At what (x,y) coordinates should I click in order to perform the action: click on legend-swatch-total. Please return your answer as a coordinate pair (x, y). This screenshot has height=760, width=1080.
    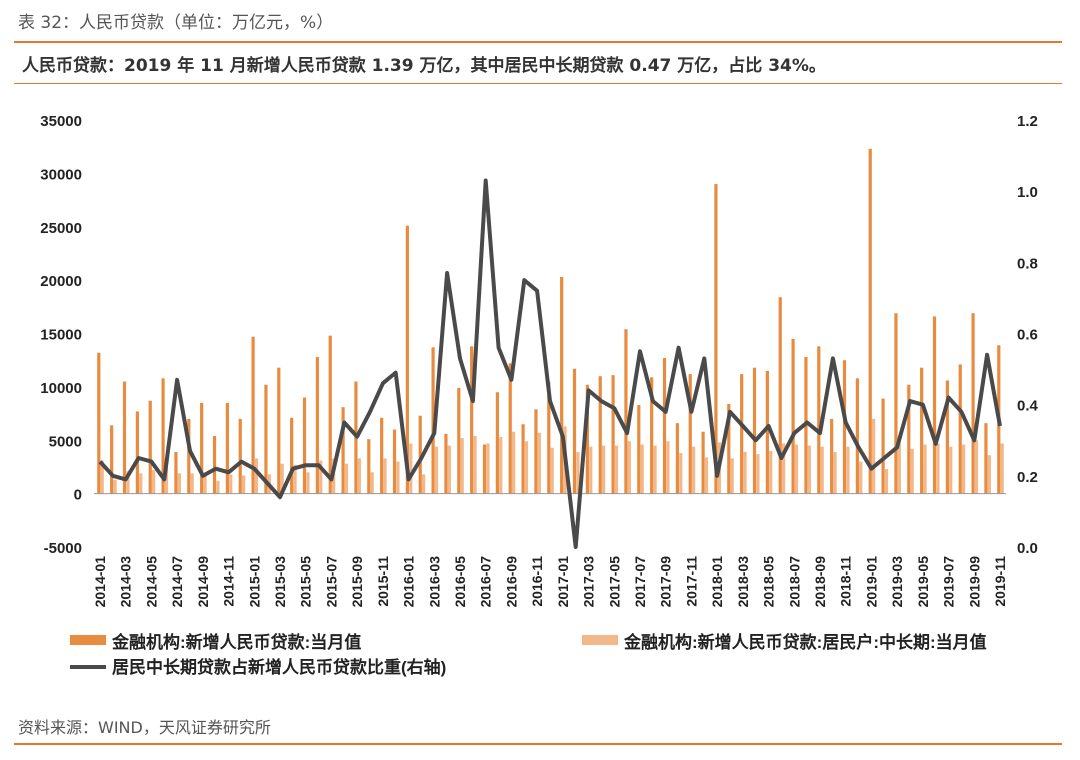
    Looking at the image, I should click on (88, 640).